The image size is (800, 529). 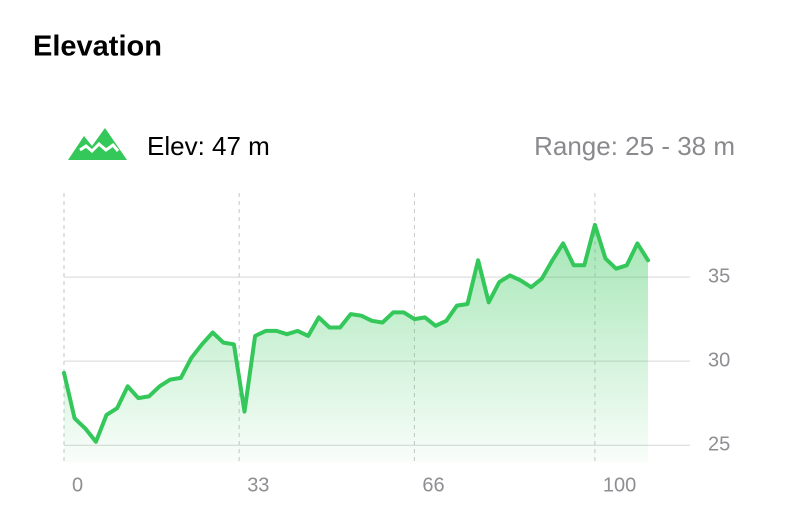 I want to click on x-tick-label: 0, so click(x=77, y=485).